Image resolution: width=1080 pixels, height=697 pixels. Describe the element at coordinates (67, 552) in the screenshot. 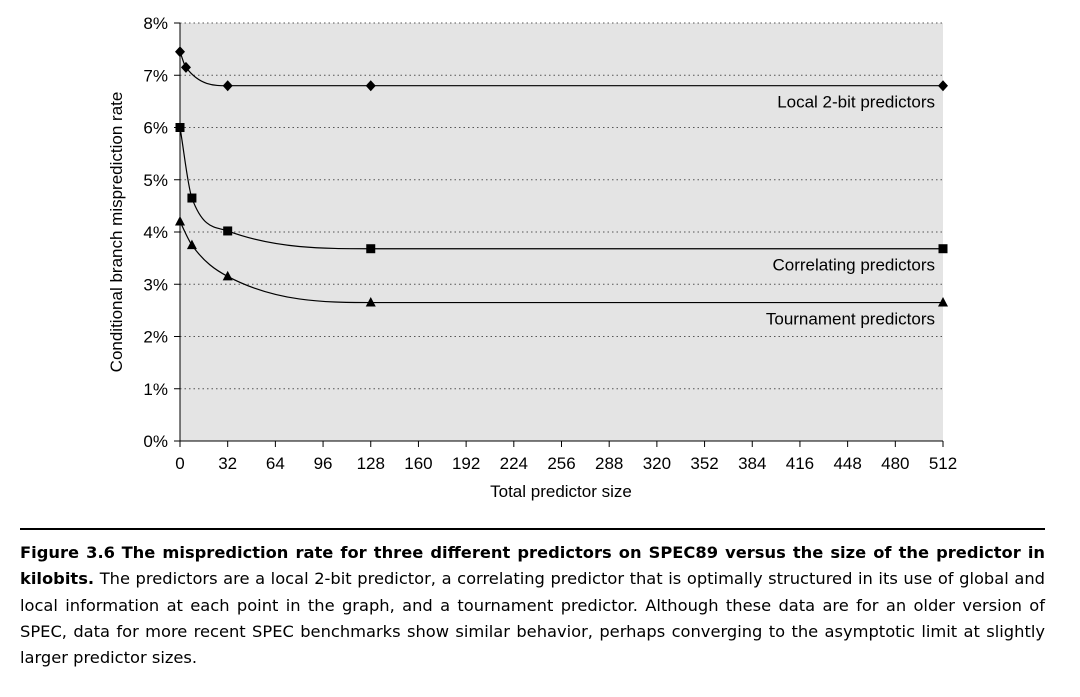

I see `caption-label: Figure 3.6` at that location.